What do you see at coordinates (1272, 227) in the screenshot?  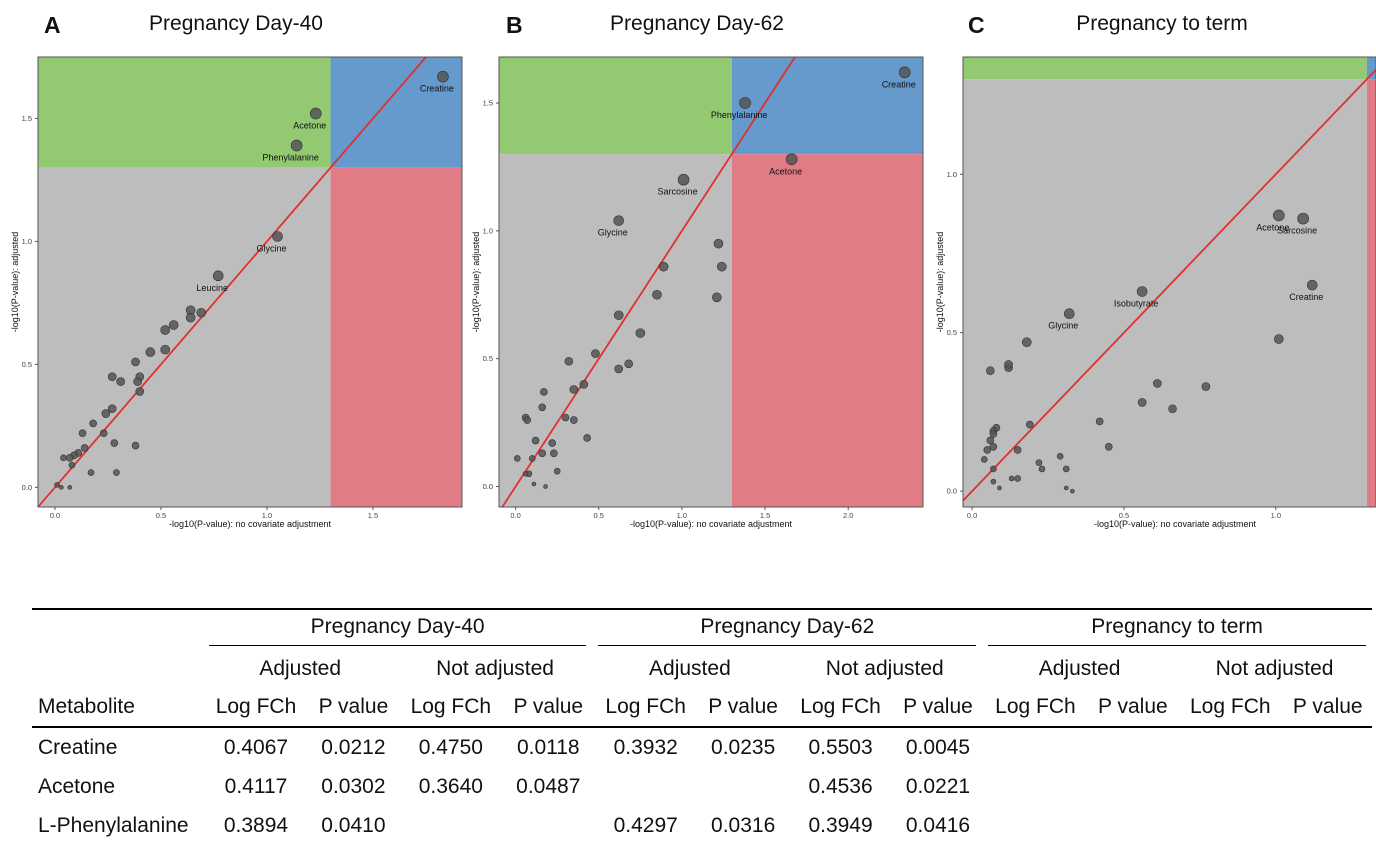 I see `point-label: Acetone` at bounding box center [1272, 227].